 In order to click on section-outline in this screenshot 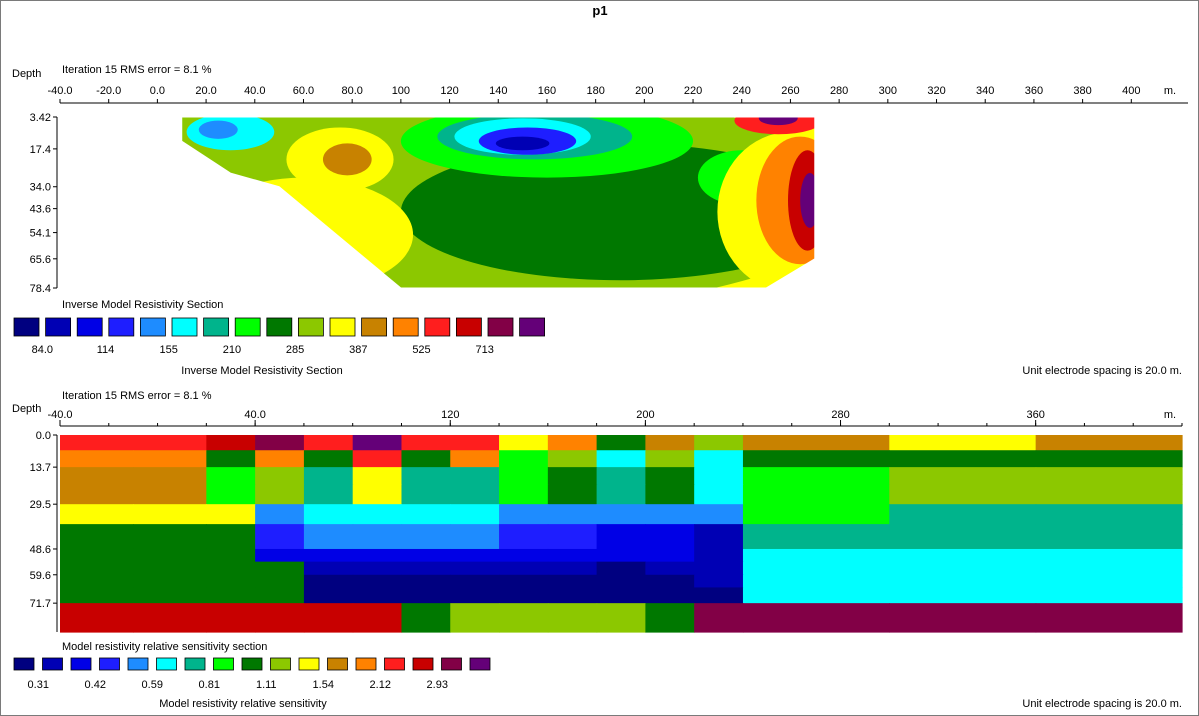, I will do `click(498, 202)`.